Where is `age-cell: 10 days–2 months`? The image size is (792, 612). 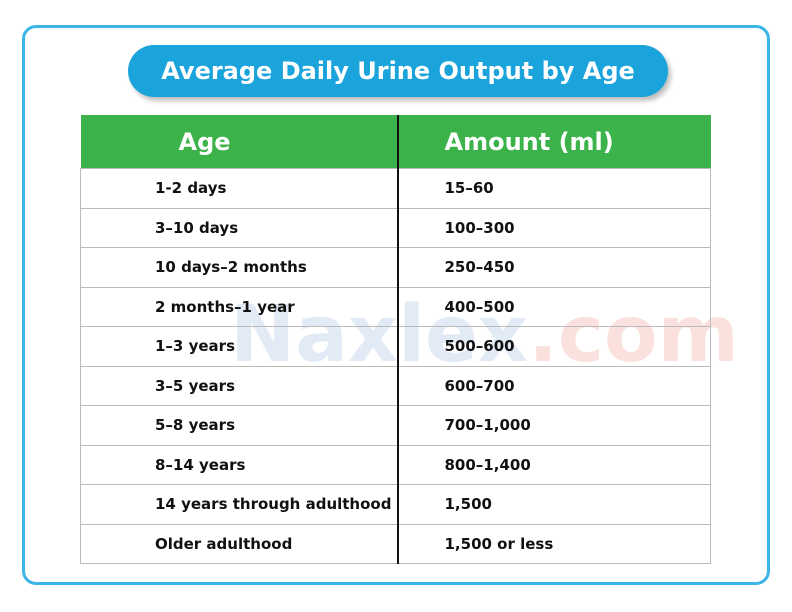
age-cell: 10 days–2 months is located at coordinates (239, 267).